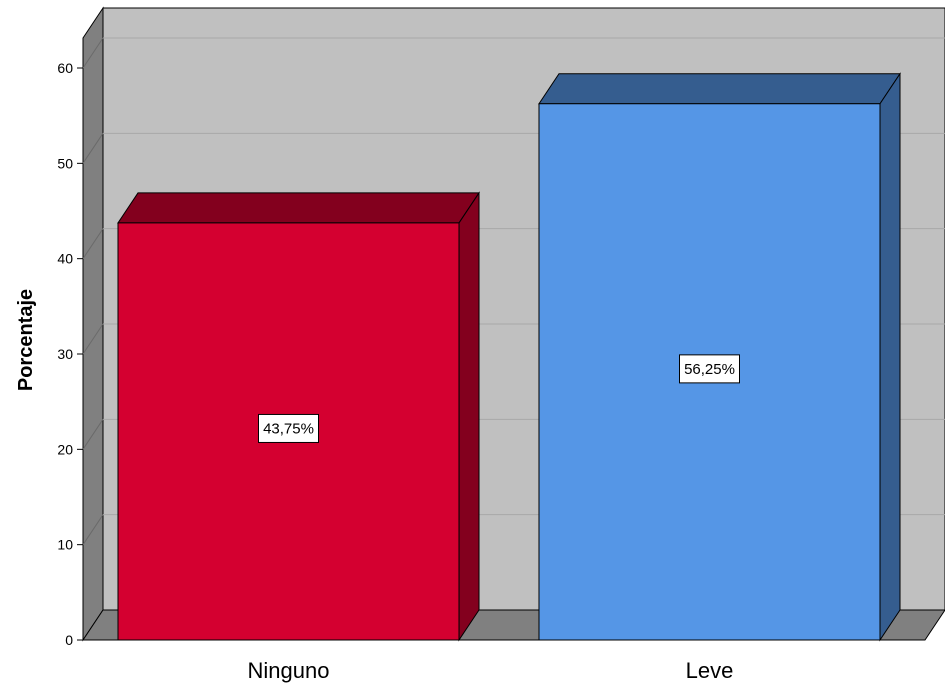 The height and width of the screenshot is (688, 945). Describe the element at coordinates (65, 545) in the screenshot. I see `y-tick-label: 10` at that location.